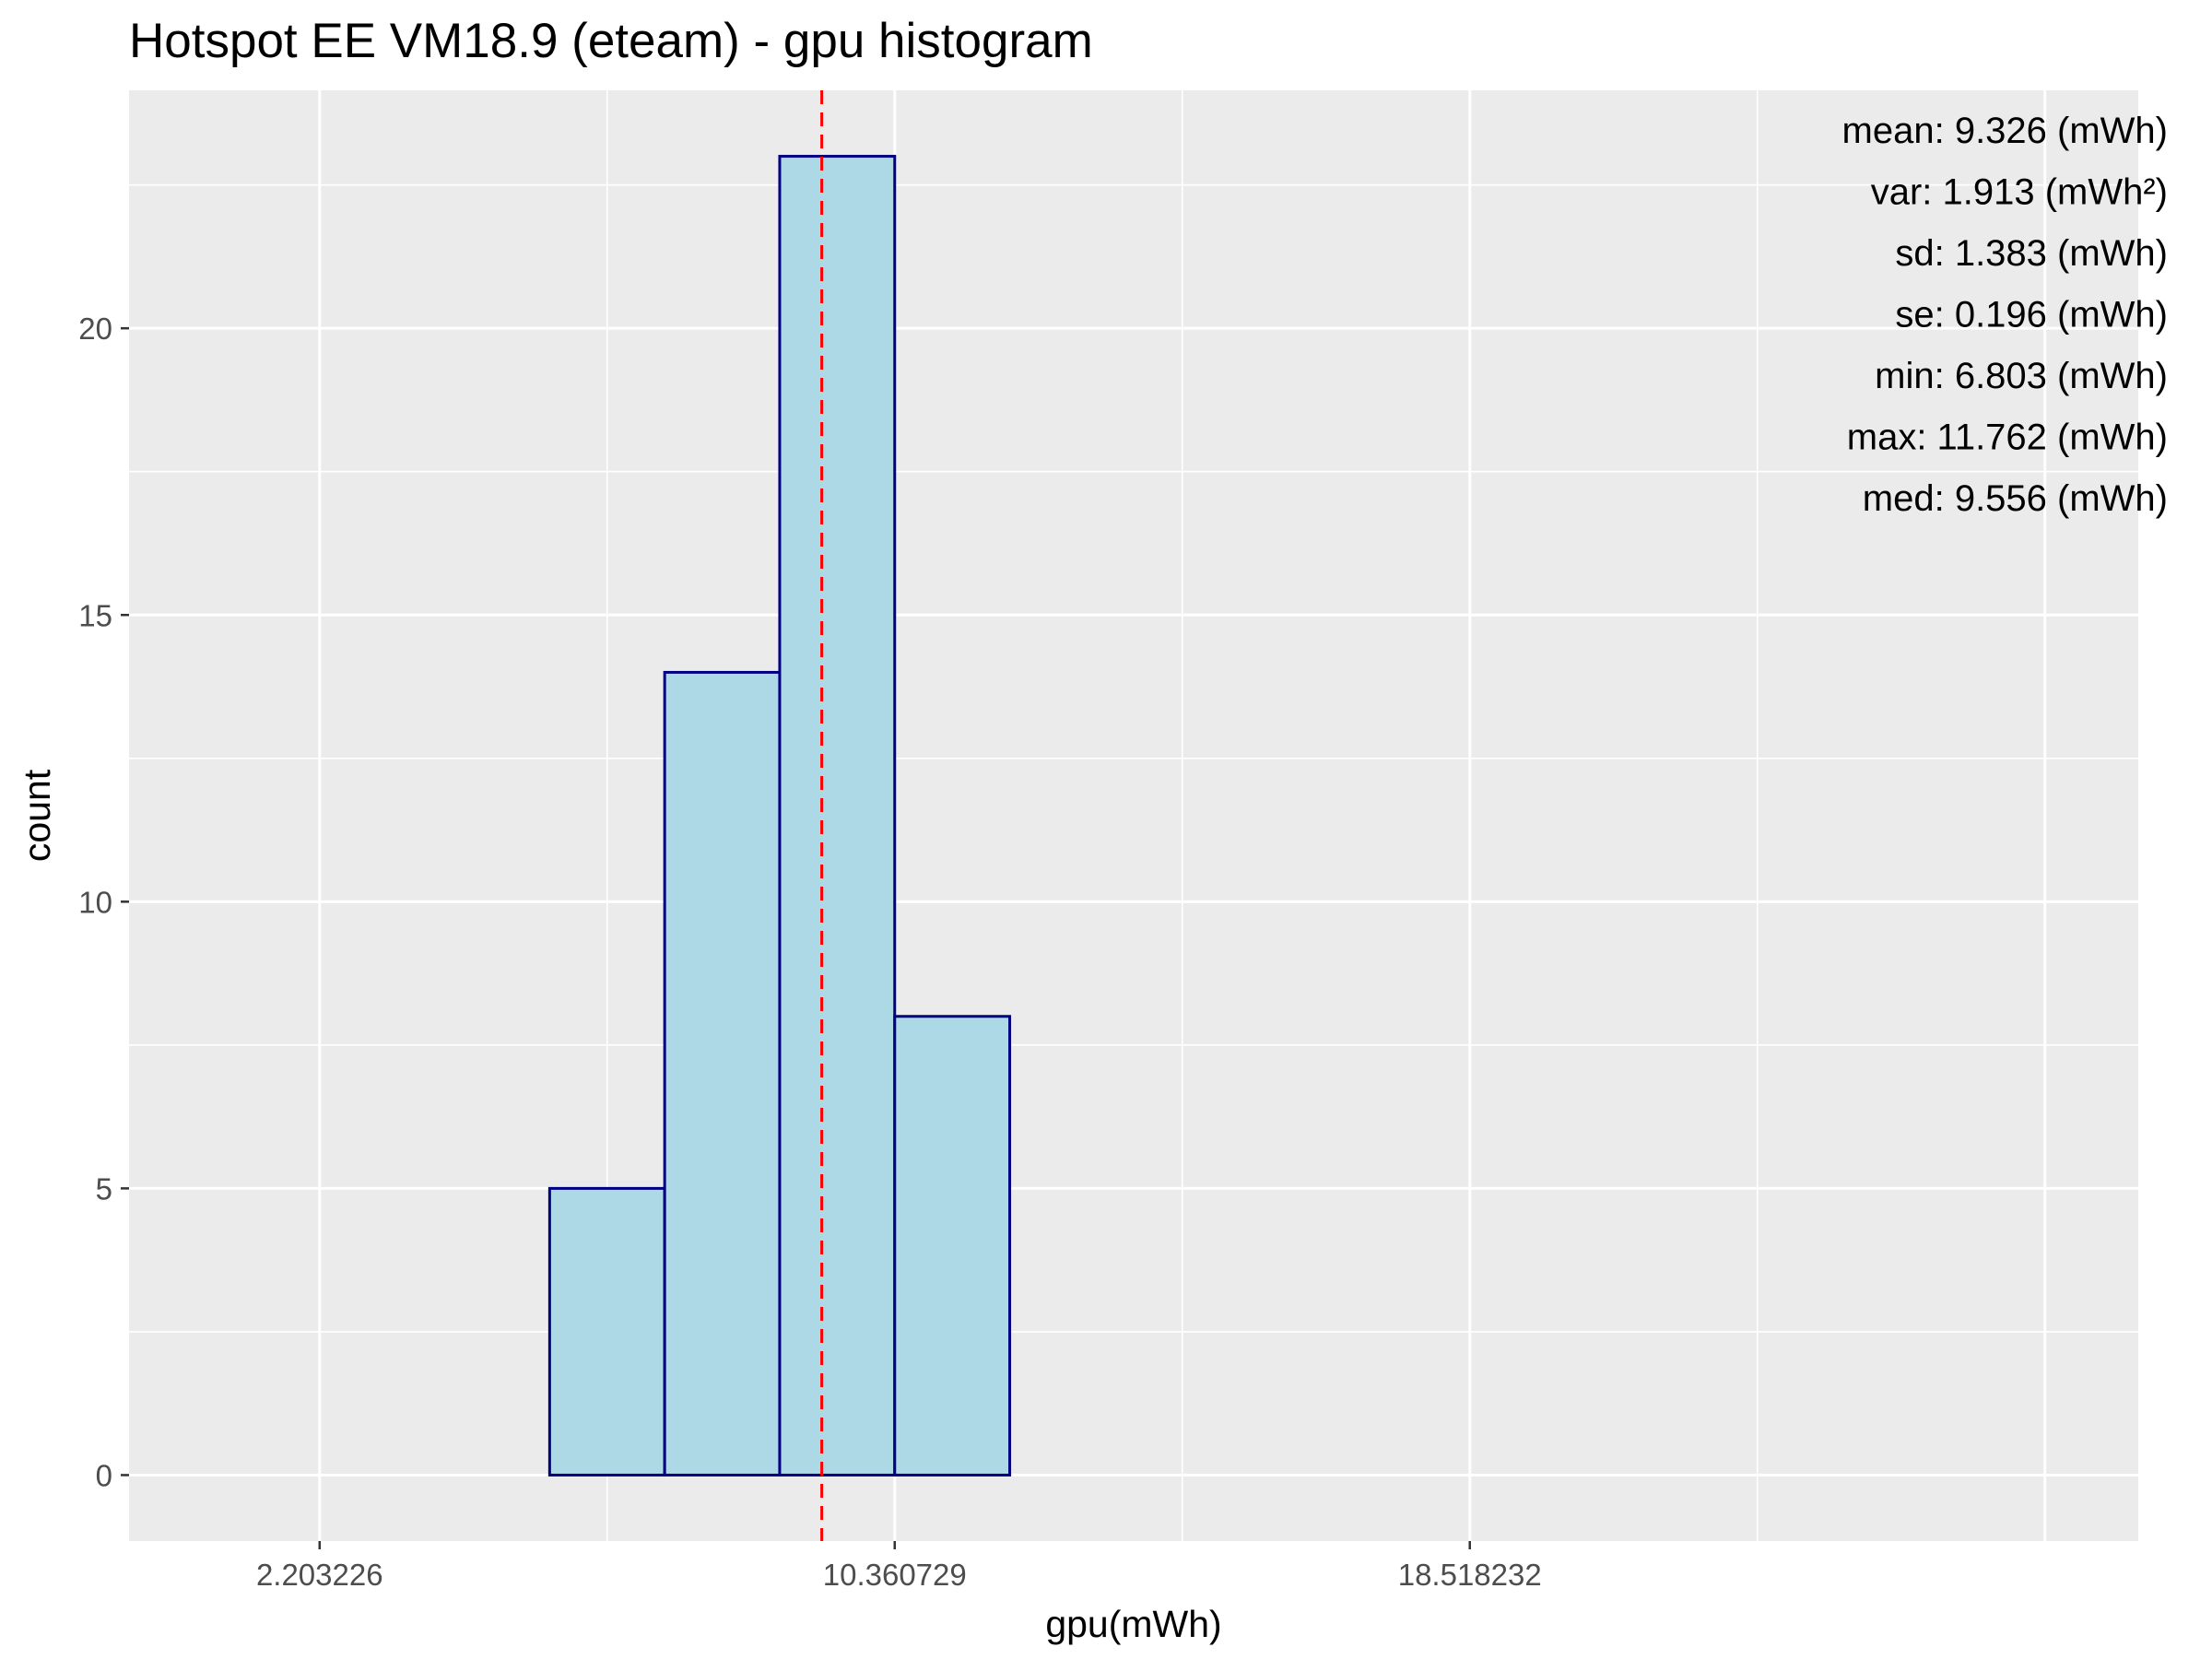 This screenshot has height=1659, width=2212. What do you see at coordinates (2031, 315) in the screenshot?
I see `stat-label: se: 0.196 (mWh)` at bounding box center [2031, 315].